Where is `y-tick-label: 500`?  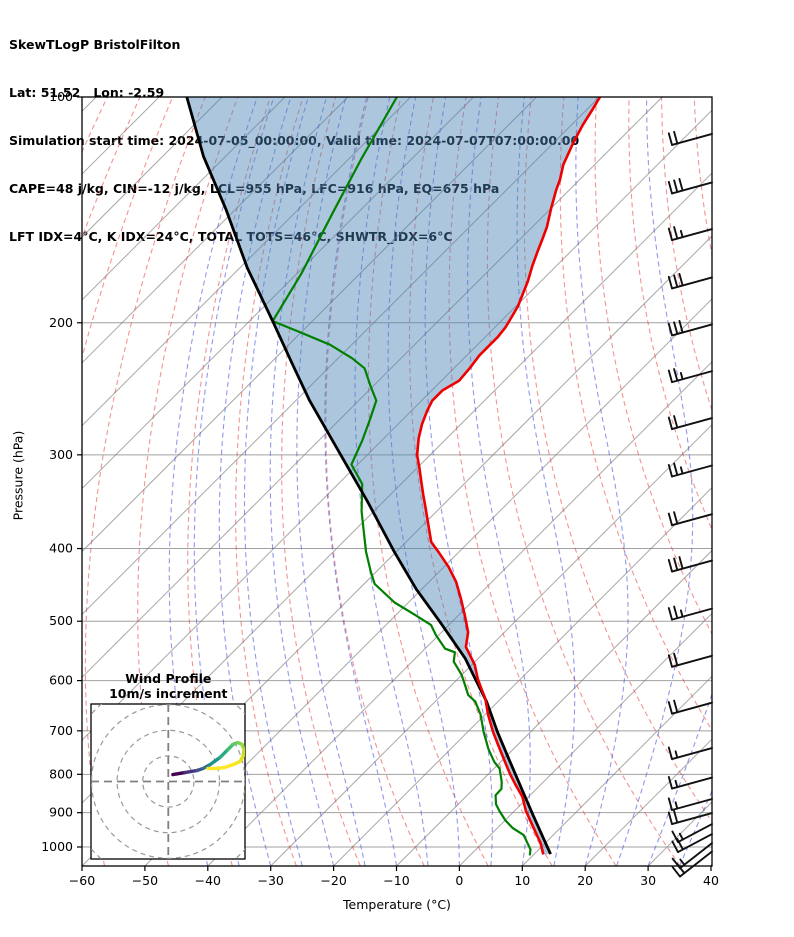
y-tick-label: 500 is located at coordinates (61, 620).